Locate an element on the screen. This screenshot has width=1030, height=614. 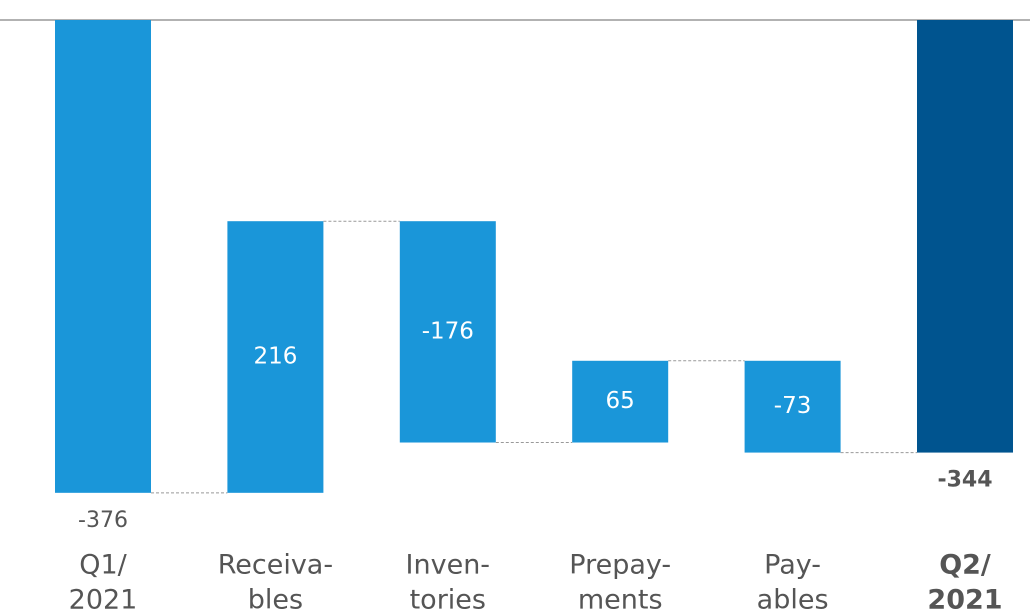
x-tick-label: Inven- is located at coordinates (448, 565).